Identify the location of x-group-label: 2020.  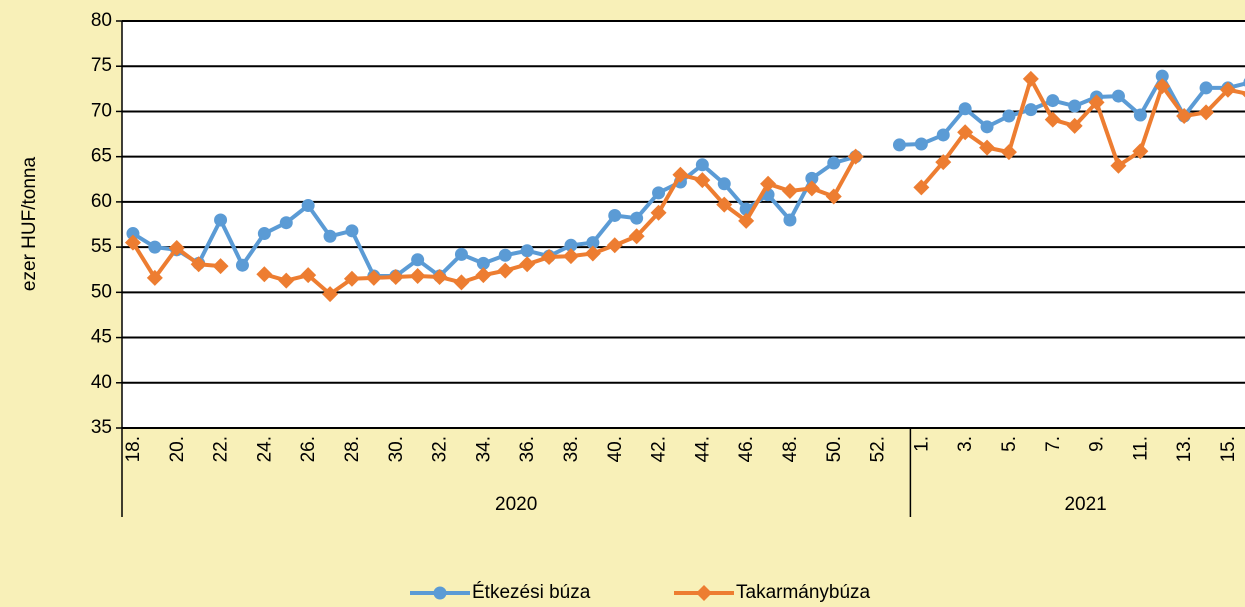
(516, 504).